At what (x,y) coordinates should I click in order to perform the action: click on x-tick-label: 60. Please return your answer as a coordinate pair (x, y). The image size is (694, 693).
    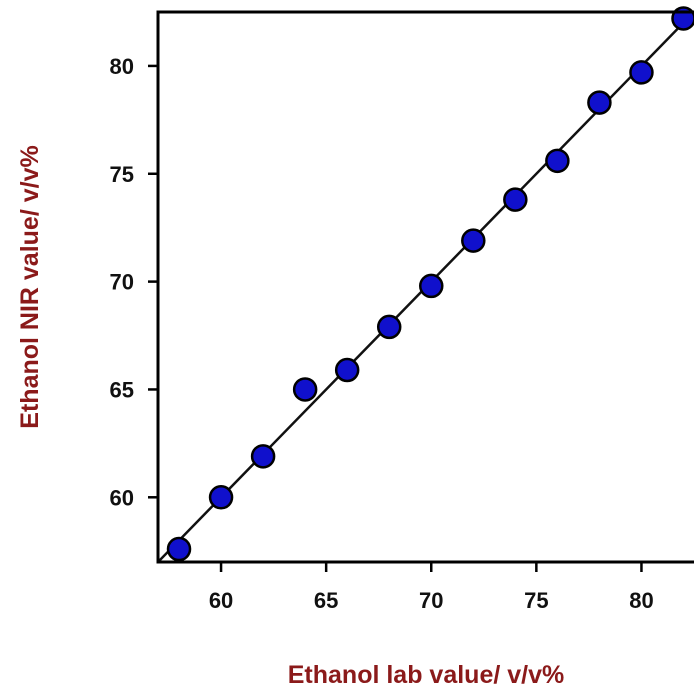
    Looking at the image, I should click on (221, 600).